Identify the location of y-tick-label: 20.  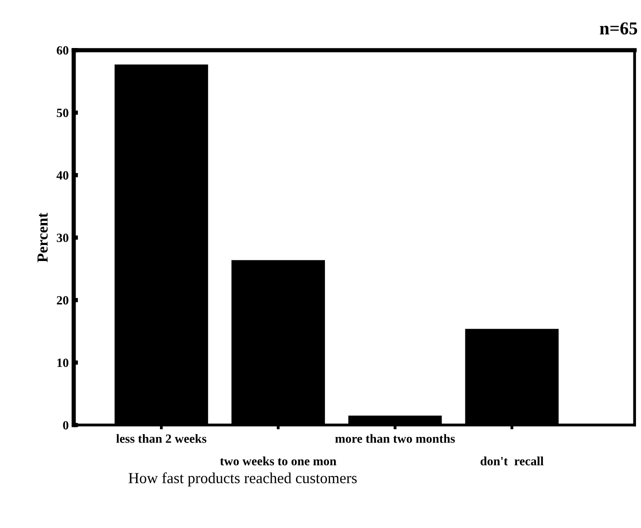
(62, 300).